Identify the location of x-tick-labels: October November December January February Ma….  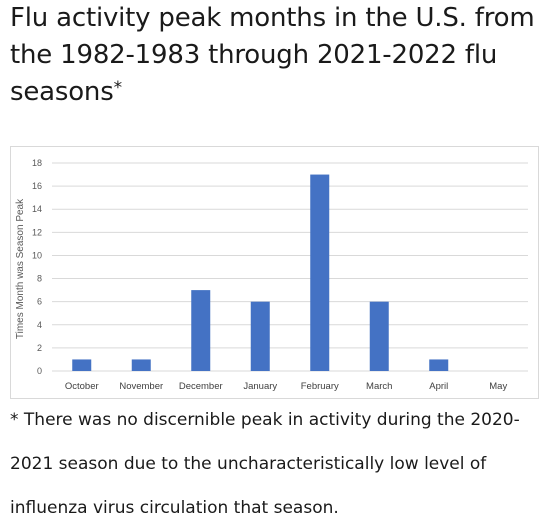
(286, 386).